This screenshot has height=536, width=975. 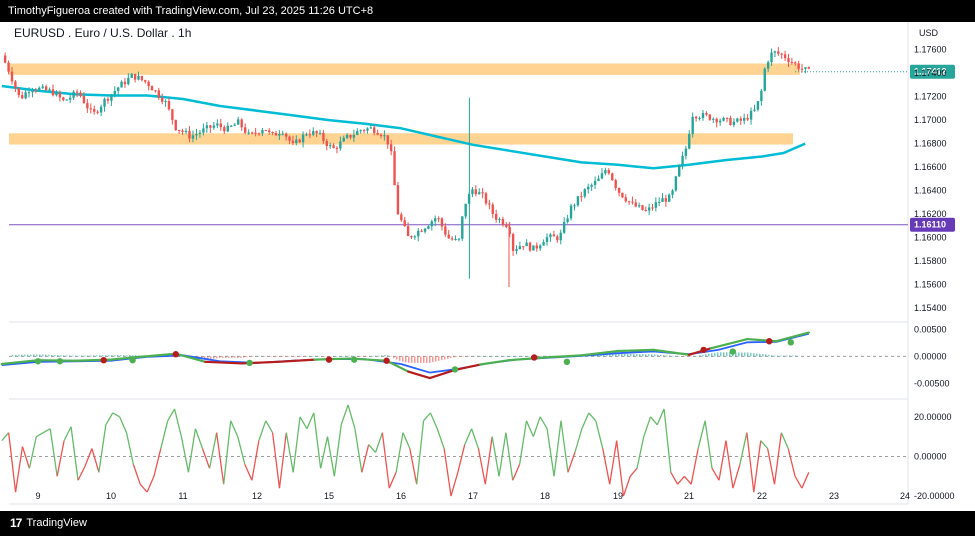 I want to click on currency-label: USD, so click(x=929, y=33).